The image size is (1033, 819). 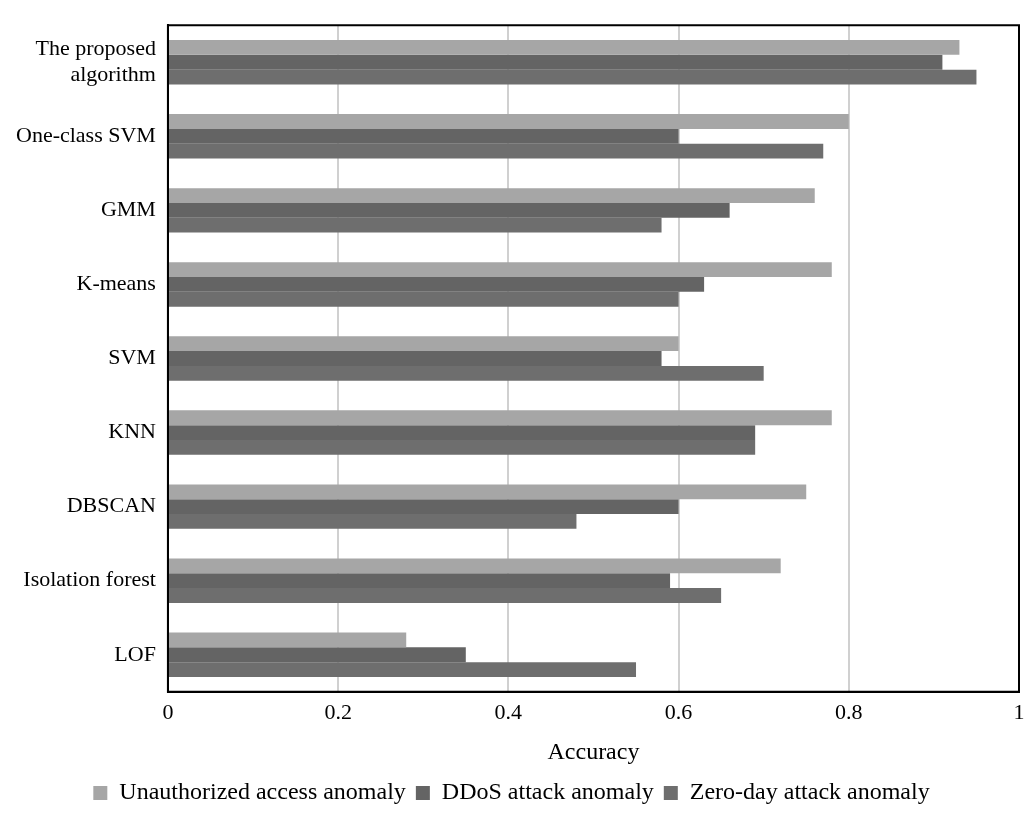 I want to click on y-tick-label: GMM, so click(x=128, y=209).